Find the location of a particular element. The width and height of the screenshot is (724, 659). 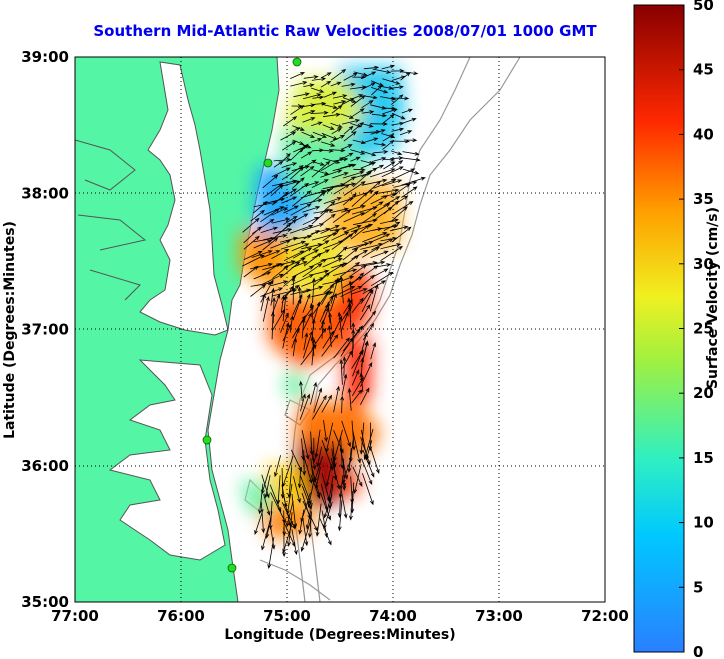

x-tick-label: 73:00 is located at coordinates (499, 616).